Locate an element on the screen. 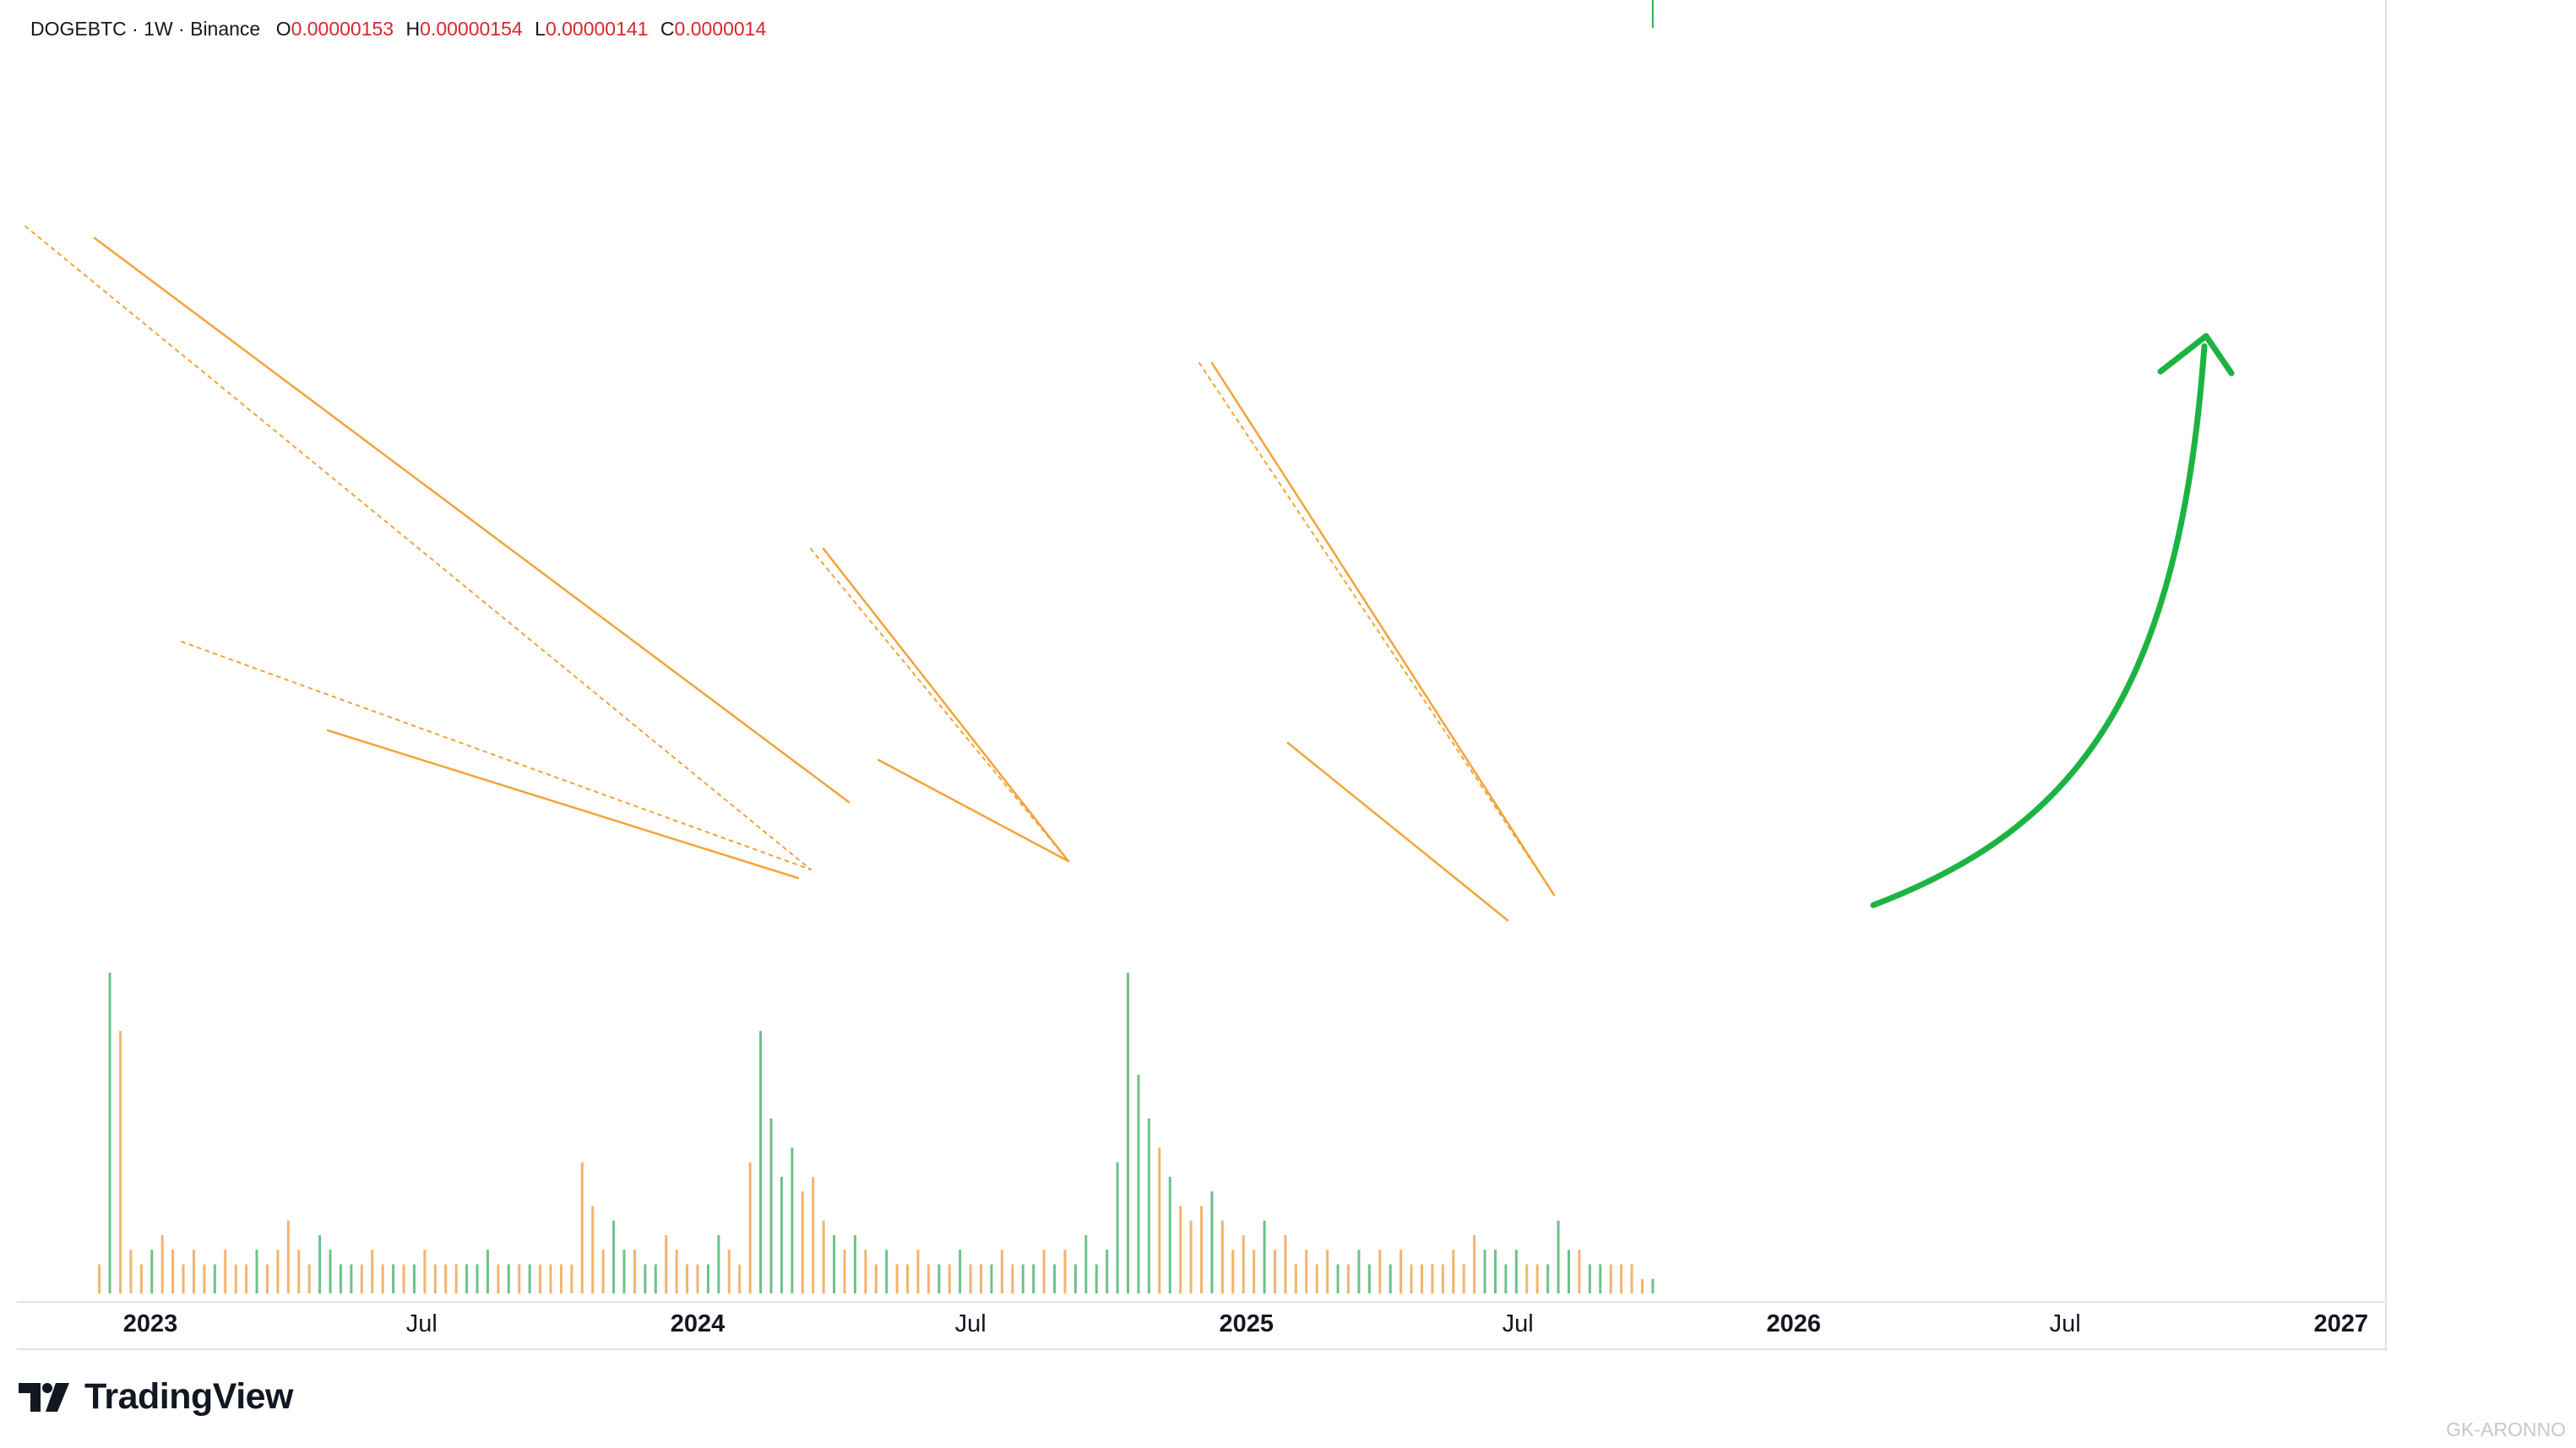 The height and width of the screenshot is (1448, 2576). projection-arrow is located at coordinates (2052, 621).